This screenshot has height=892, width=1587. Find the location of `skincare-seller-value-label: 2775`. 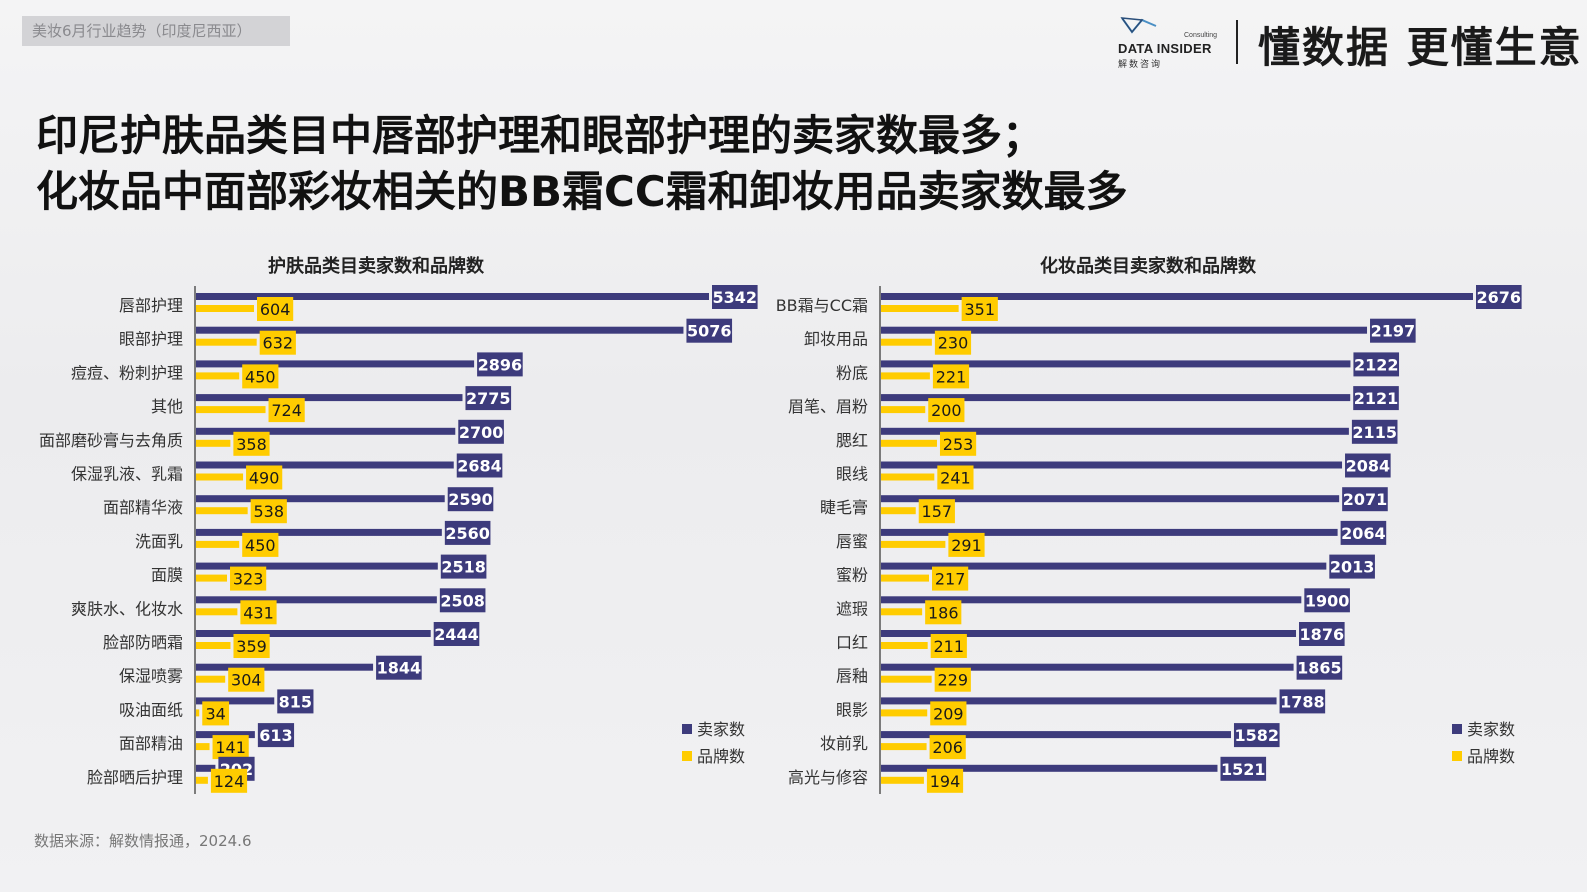

skincare-seller-value-label: 2775 is located at coordinates (488, 398).